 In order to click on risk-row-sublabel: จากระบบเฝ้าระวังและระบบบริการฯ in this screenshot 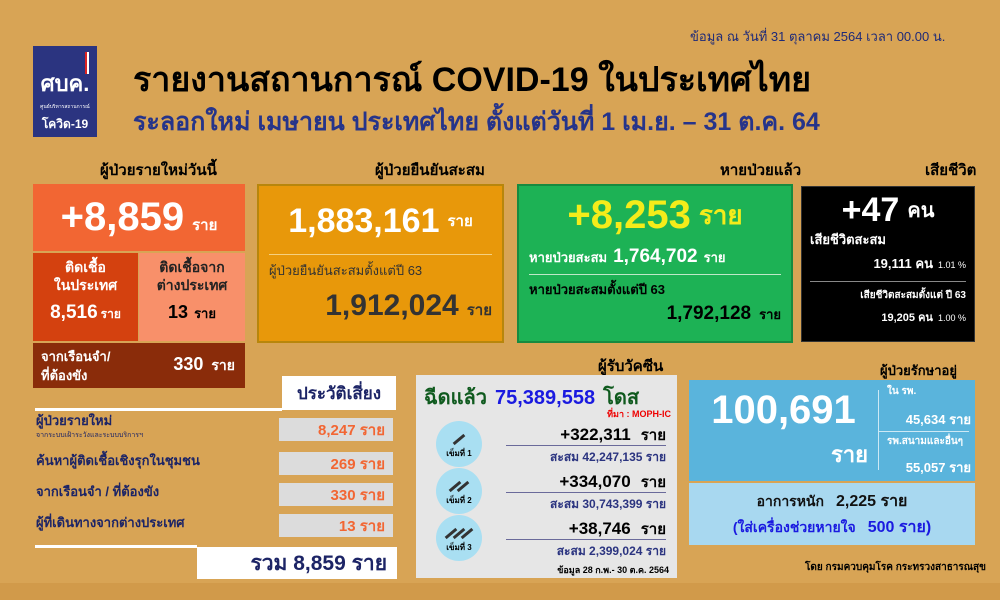, I will do `click(89, 435)`.